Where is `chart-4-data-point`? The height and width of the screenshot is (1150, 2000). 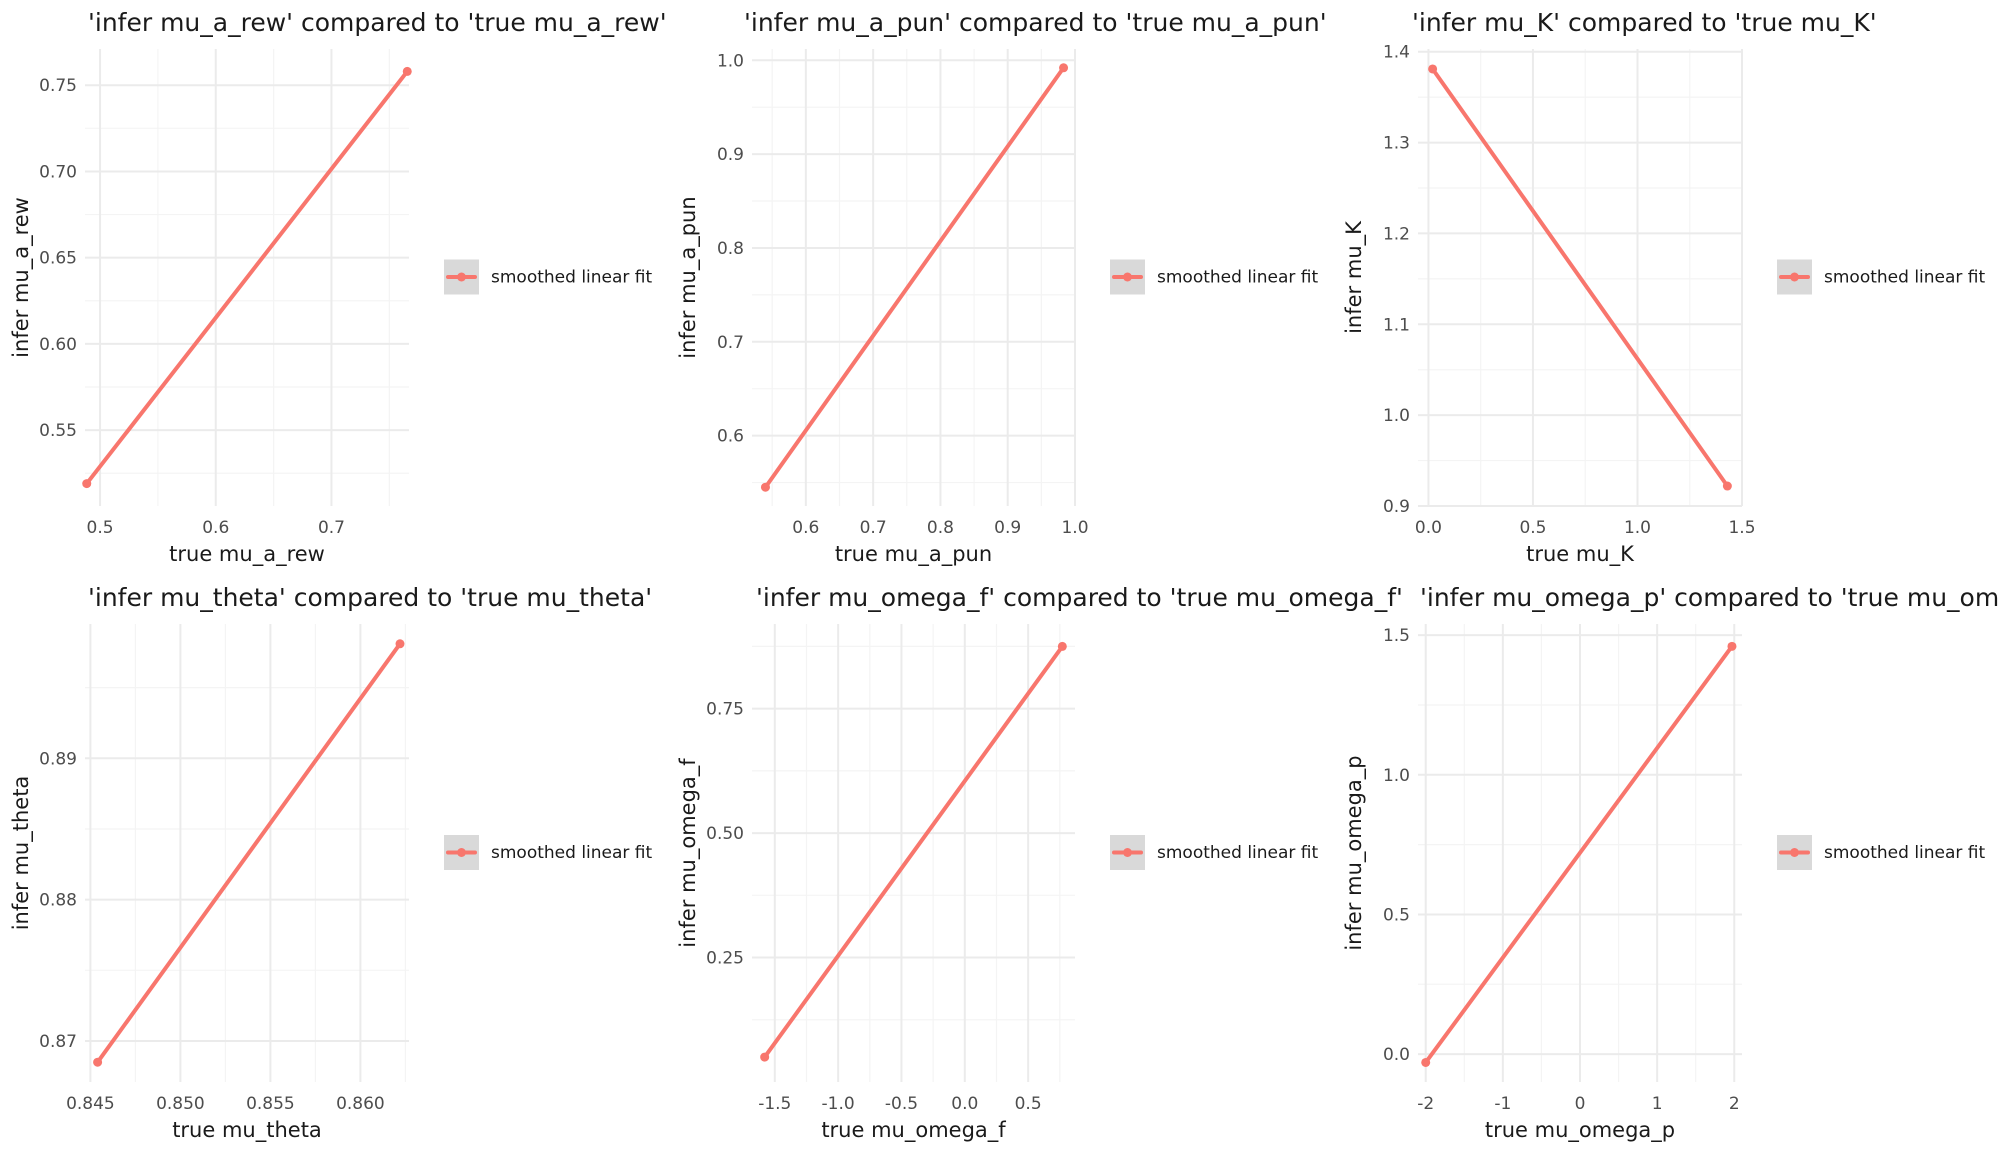 chart-4-data-point is located at coordinates (400, 644).